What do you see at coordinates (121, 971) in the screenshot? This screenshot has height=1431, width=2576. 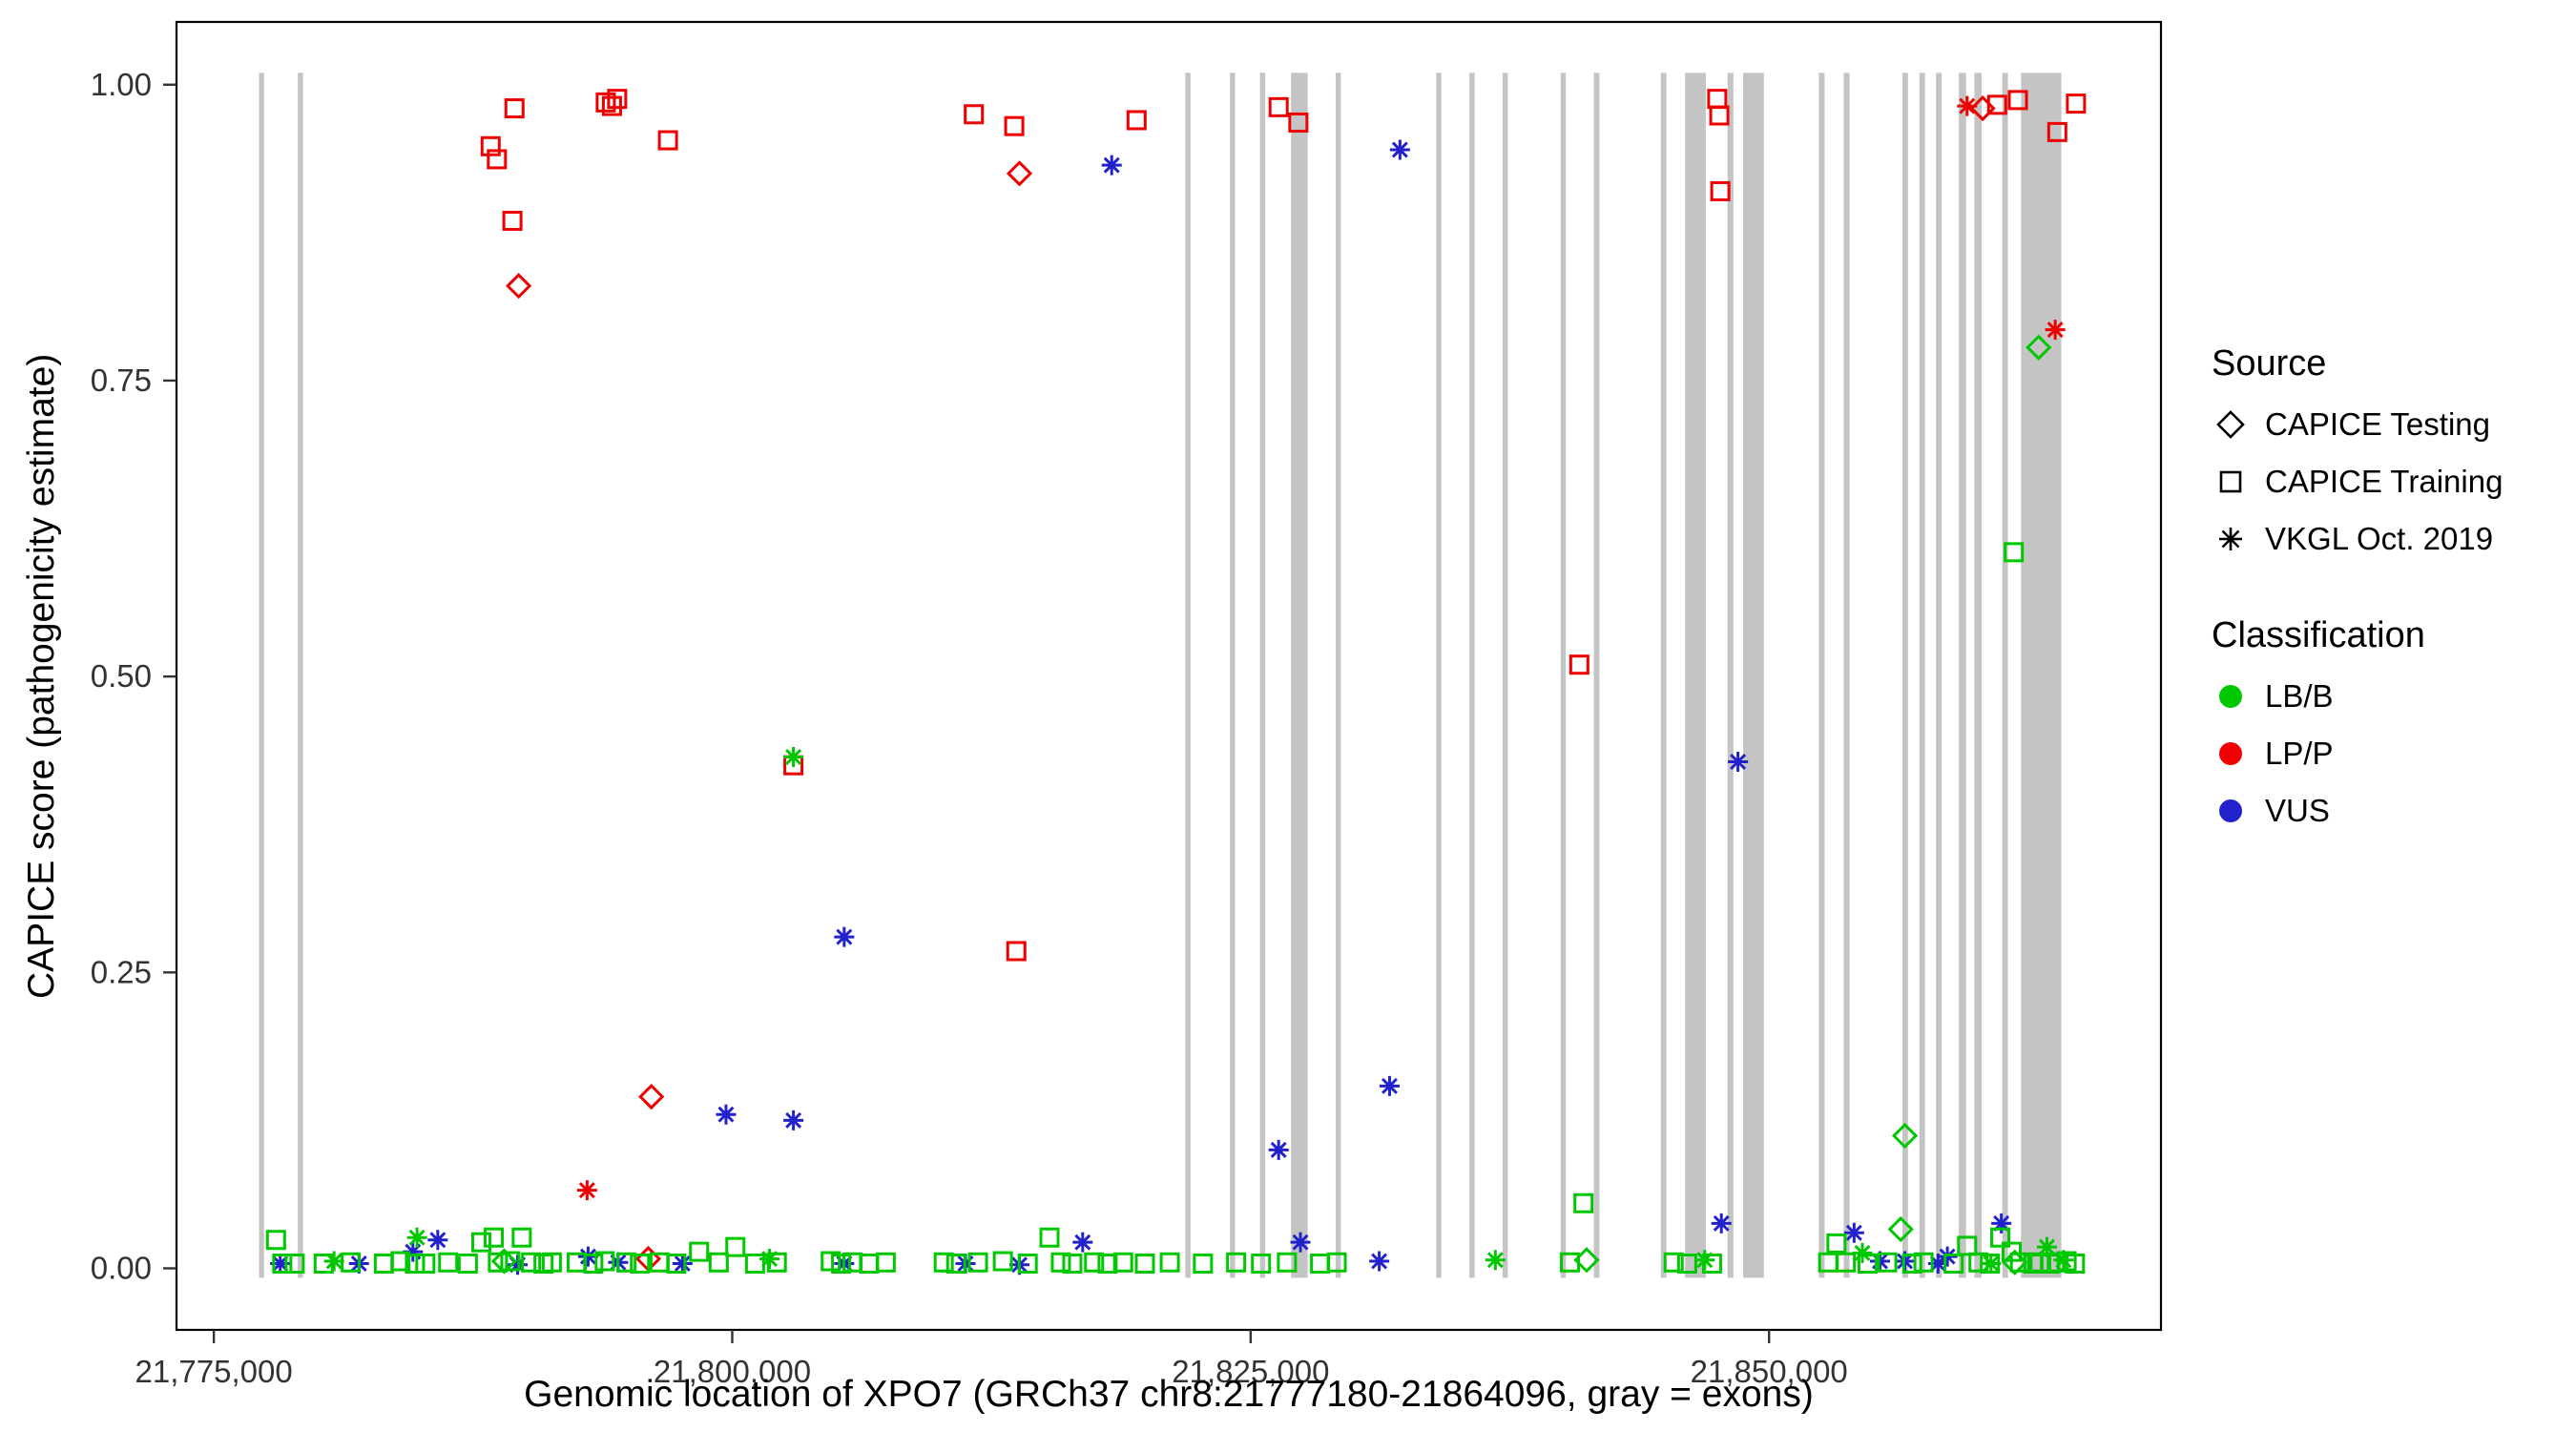 I see `y-tick-label: 0.25` at bounding box center [121, 971].